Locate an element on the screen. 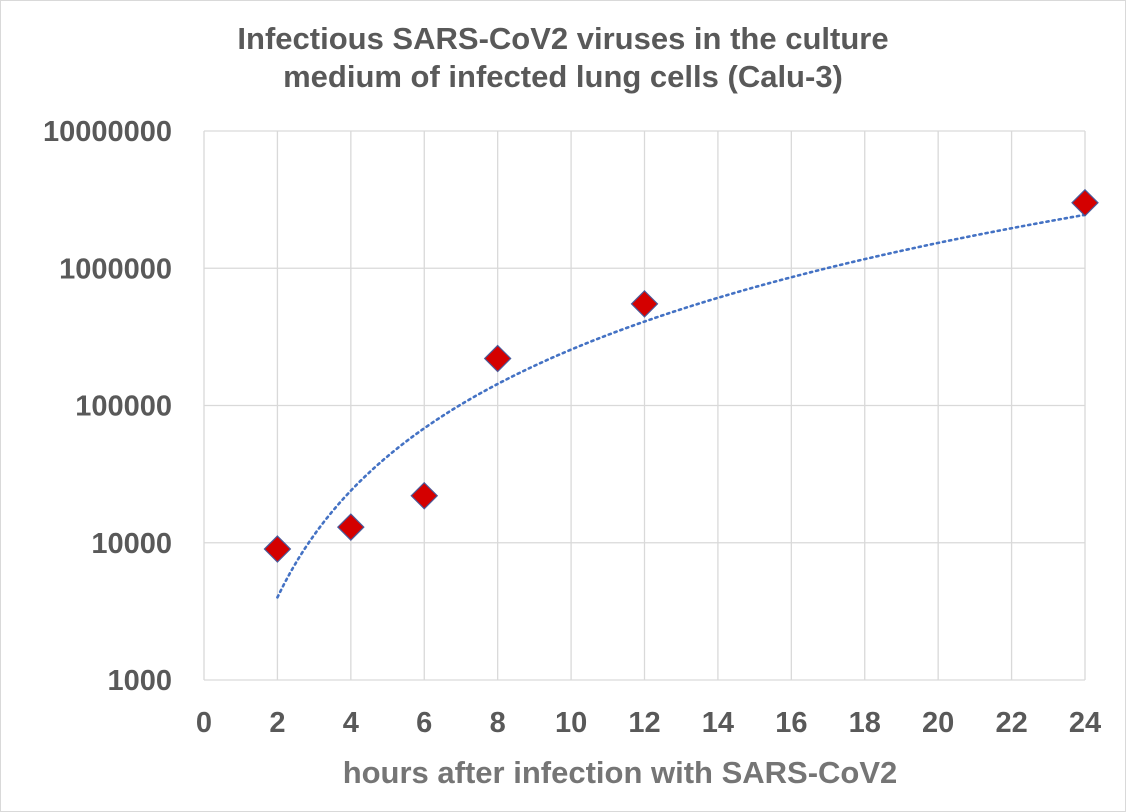  x-tick-labels: 0 2 4 6 8 10 12 14 16 18 20 22 24 is located at coordinates (648, 723).